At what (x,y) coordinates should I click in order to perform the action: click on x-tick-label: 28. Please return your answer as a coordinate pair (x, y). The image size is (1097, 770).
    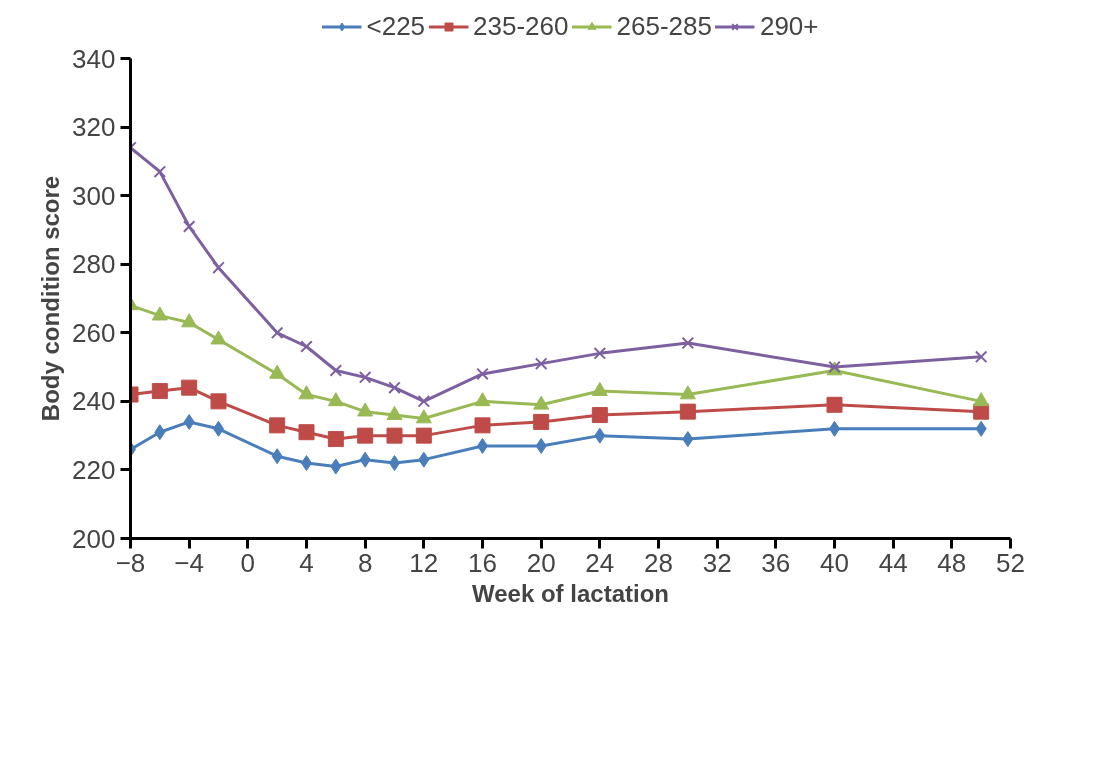
    Looking at the image, I should click on (658, 562).